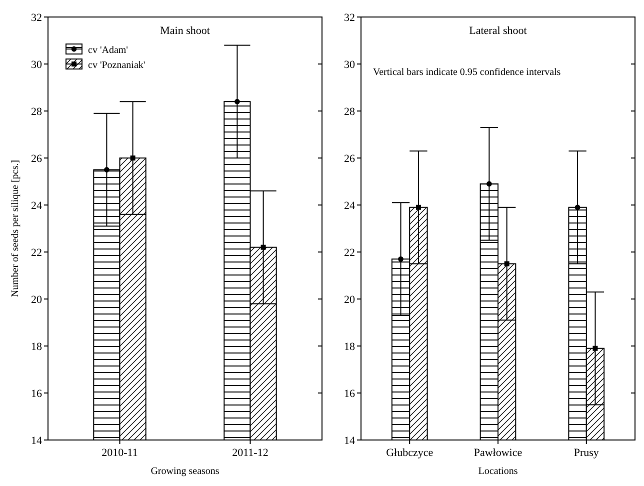 This screenshot has width=644, height=486. What do you see at coordinates (498, 31) in the screenshot?
I see `text: Lateral shoot` at bounding box center [498, 31].